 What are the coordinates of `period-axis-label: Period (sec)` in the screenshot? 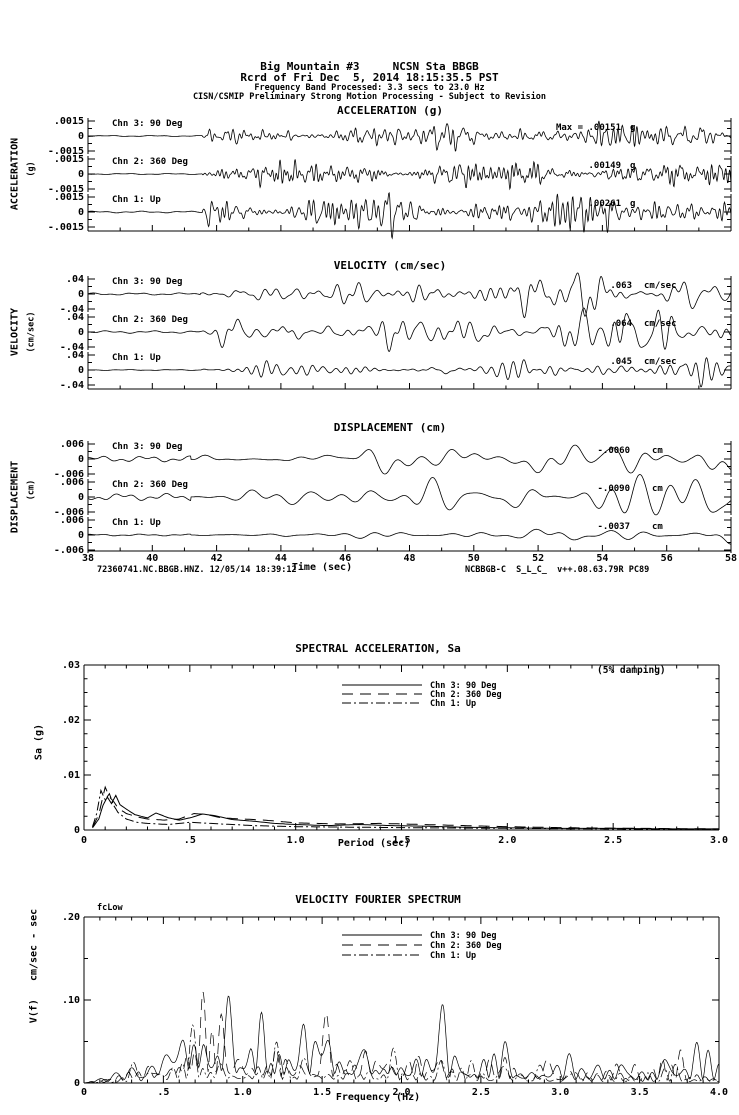 It's located at (374, 843).